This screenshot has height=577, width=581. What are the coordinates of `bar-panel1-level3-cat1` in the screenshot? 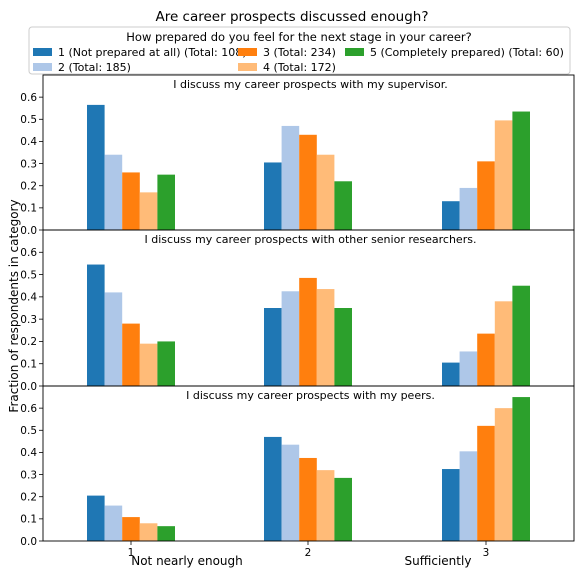 It's located at (131, 201).